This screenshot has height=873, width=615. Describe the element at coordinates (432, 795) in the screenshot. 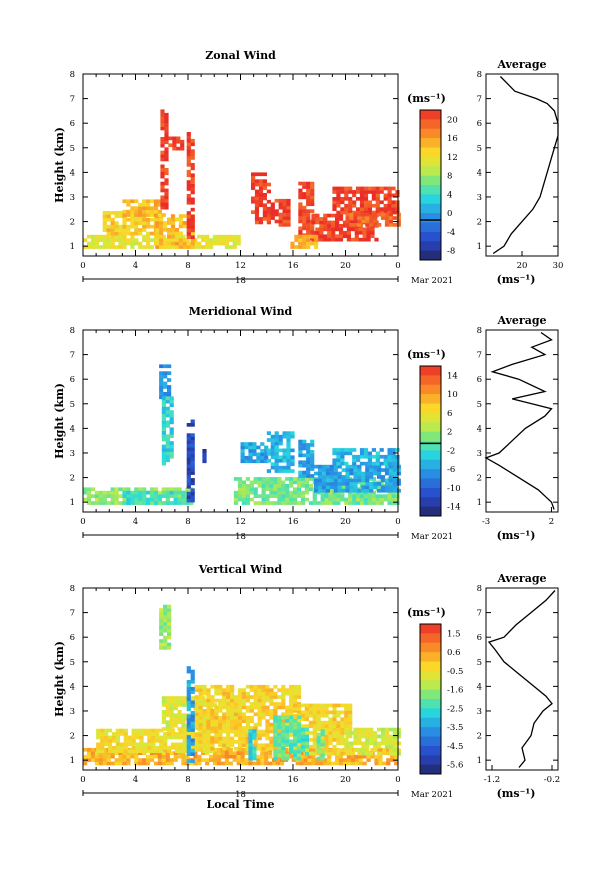

I see `date-month-label: Mar 2021` at that location.